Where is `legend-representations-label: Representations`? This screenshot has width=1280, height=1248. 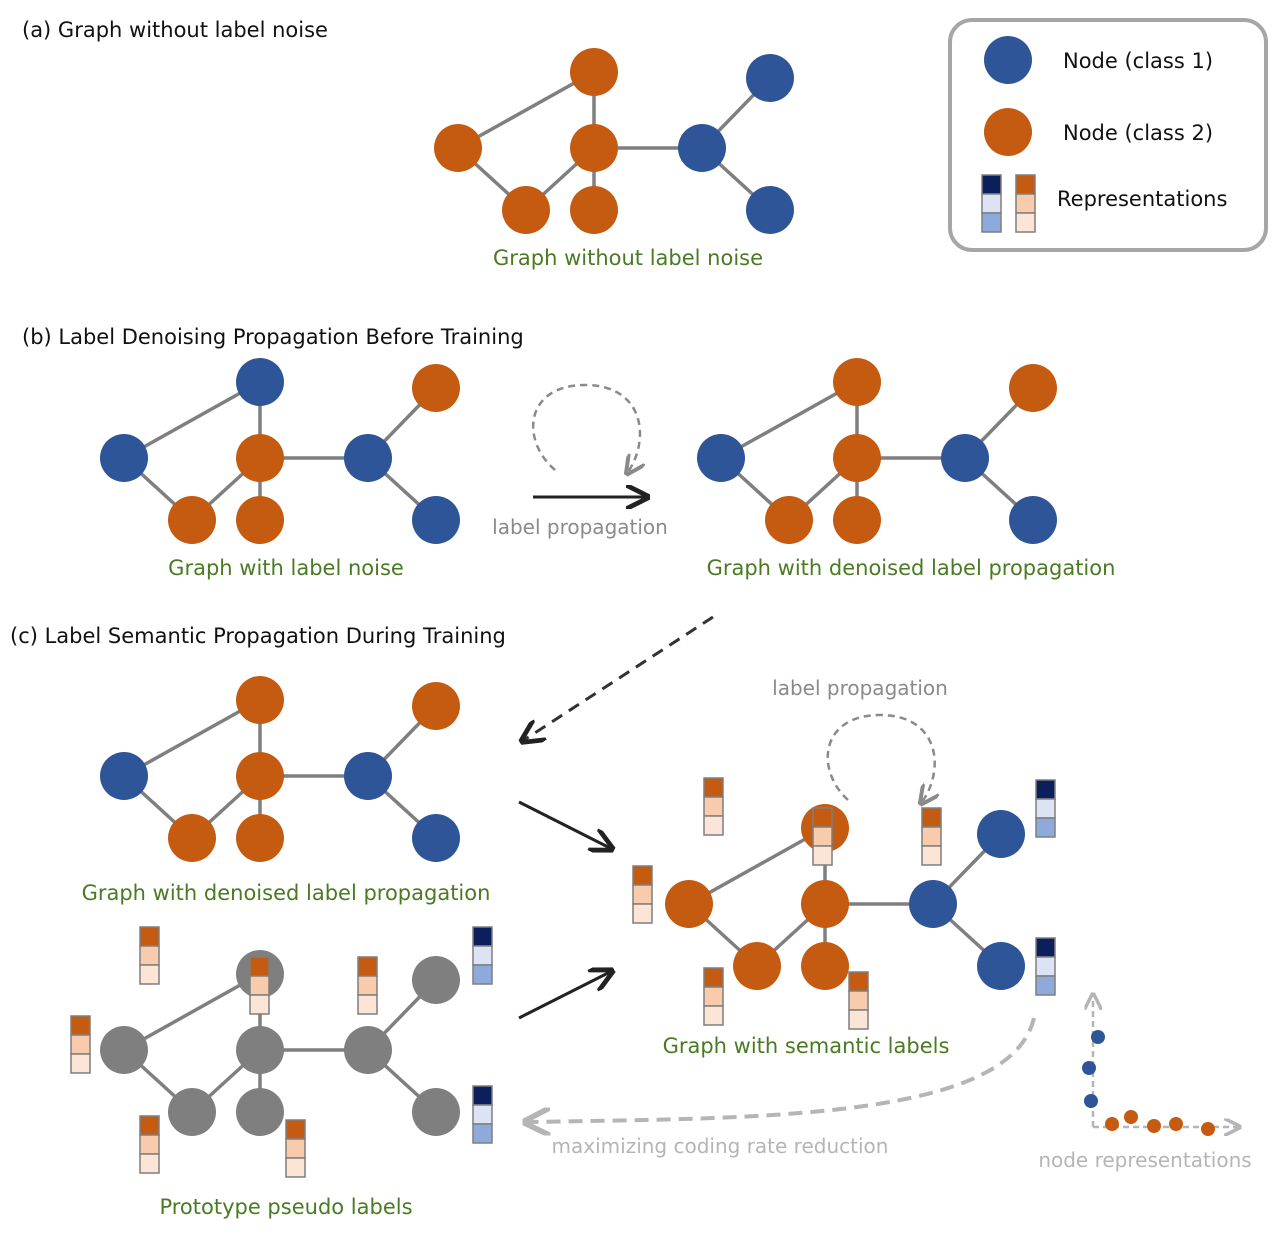 legend-representations-label: Representations is located at coordinates (1142, 199).